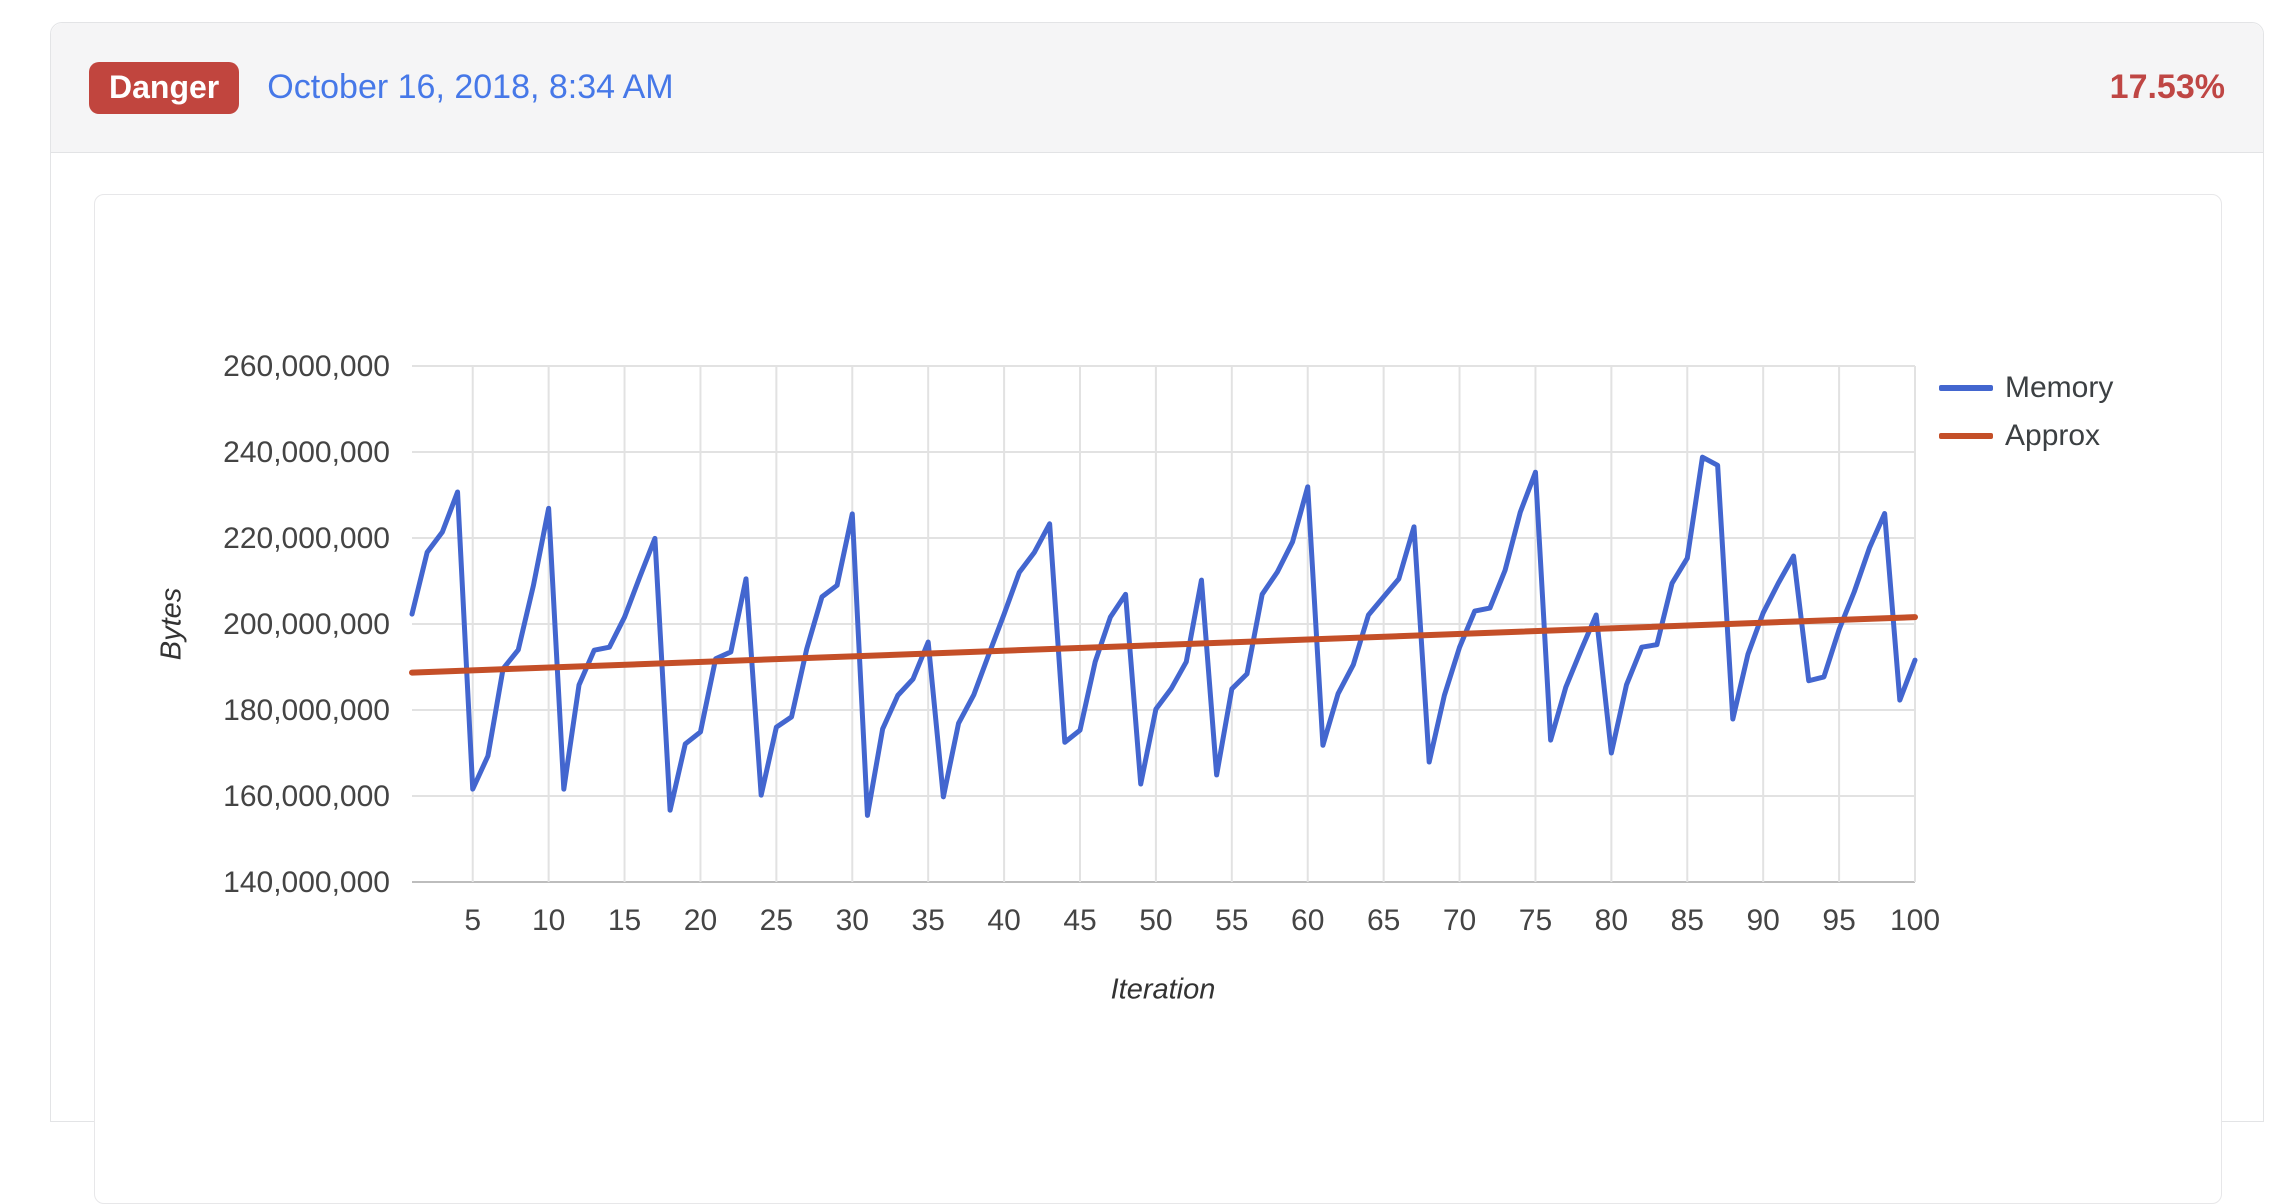 The image size is (2294, 1204). What do you see at coordinates (1838, 920) in the screenshot?
I see `svg-text: 95` at bounding box center [1838, 920].